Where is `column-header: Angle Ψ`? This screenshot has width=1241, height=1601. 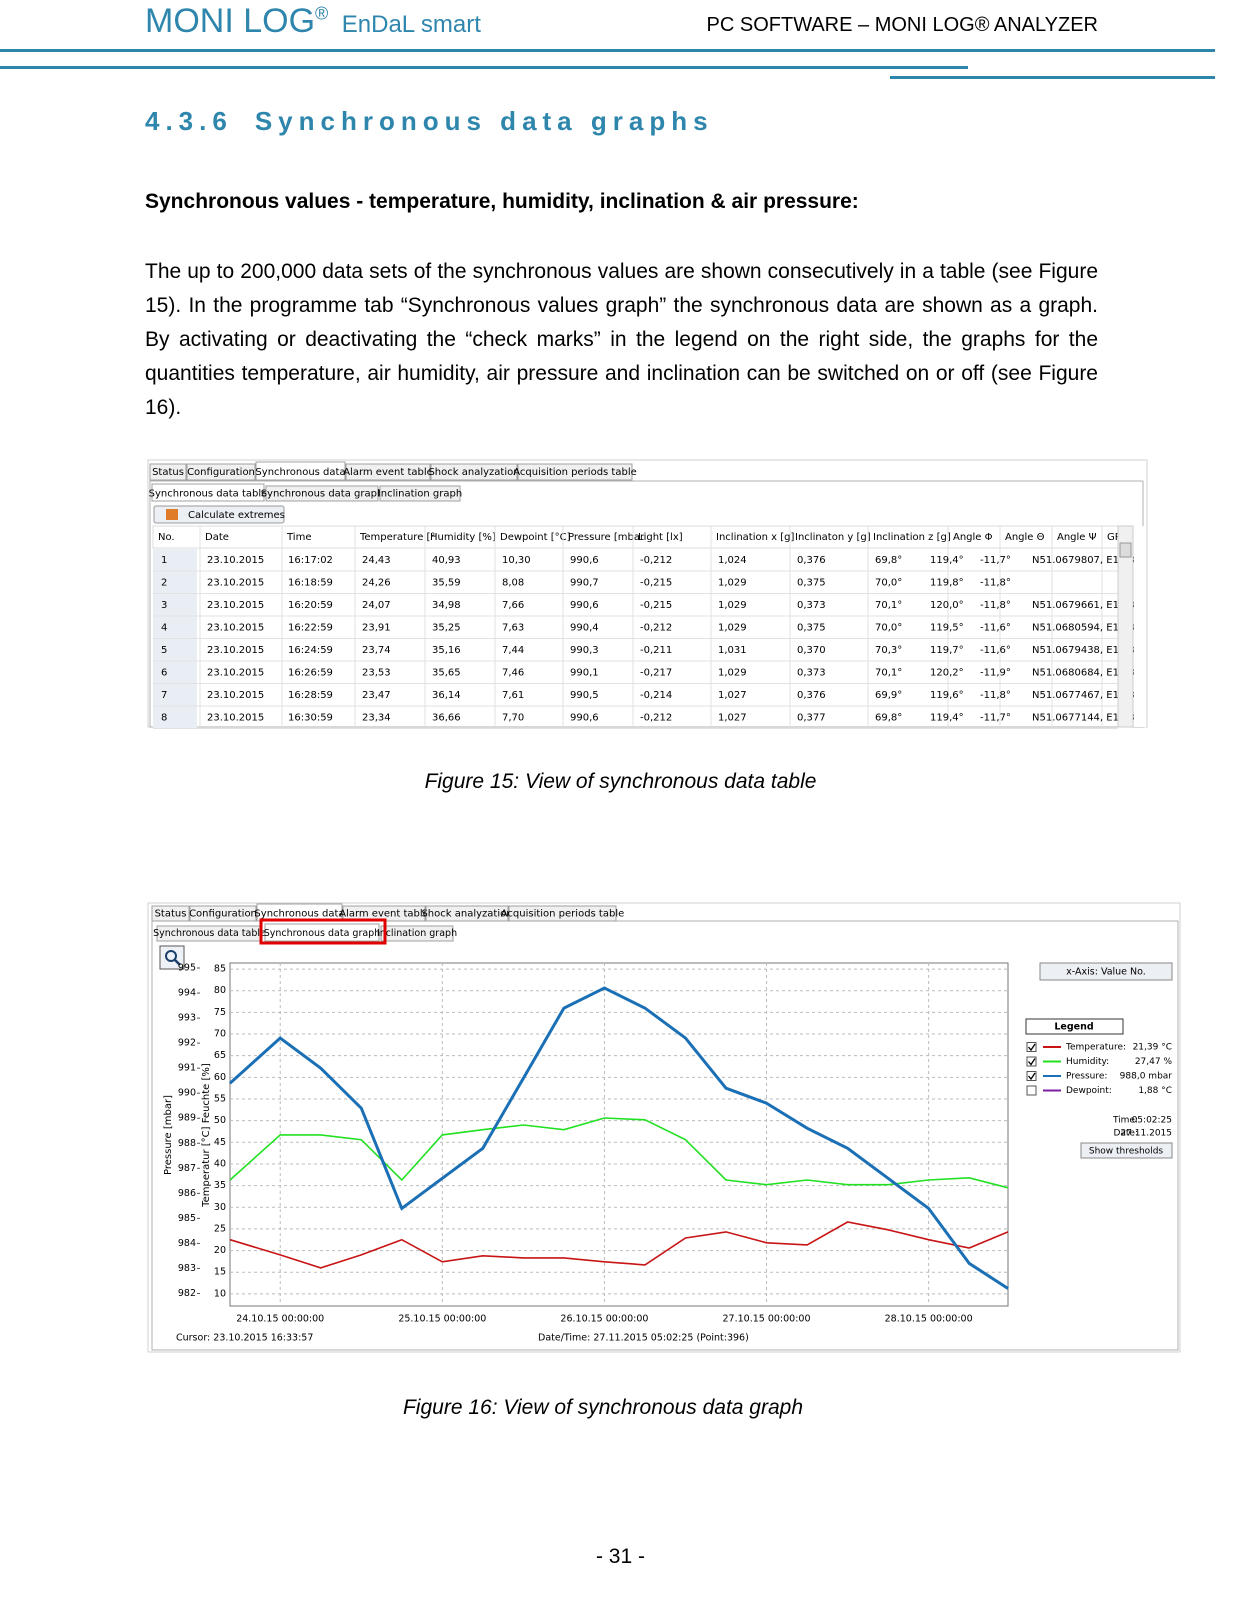
column-header: Angle Ψ is located at coordinates (1077, 537).